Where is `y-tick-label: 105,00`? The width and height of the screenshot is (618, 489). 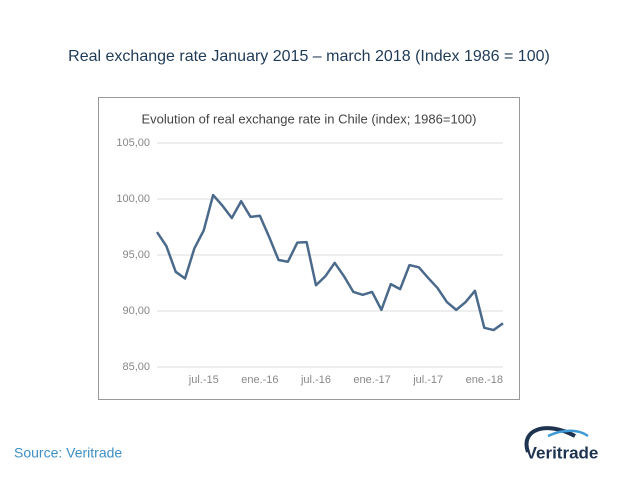
y-tick-label: 105,00 is located at coordinates (133, 143).